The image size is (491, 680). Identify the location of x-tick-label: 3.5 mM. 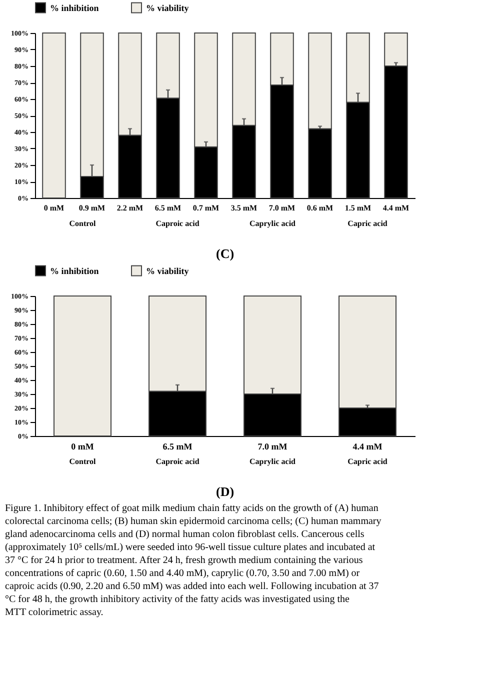
(244, 208).